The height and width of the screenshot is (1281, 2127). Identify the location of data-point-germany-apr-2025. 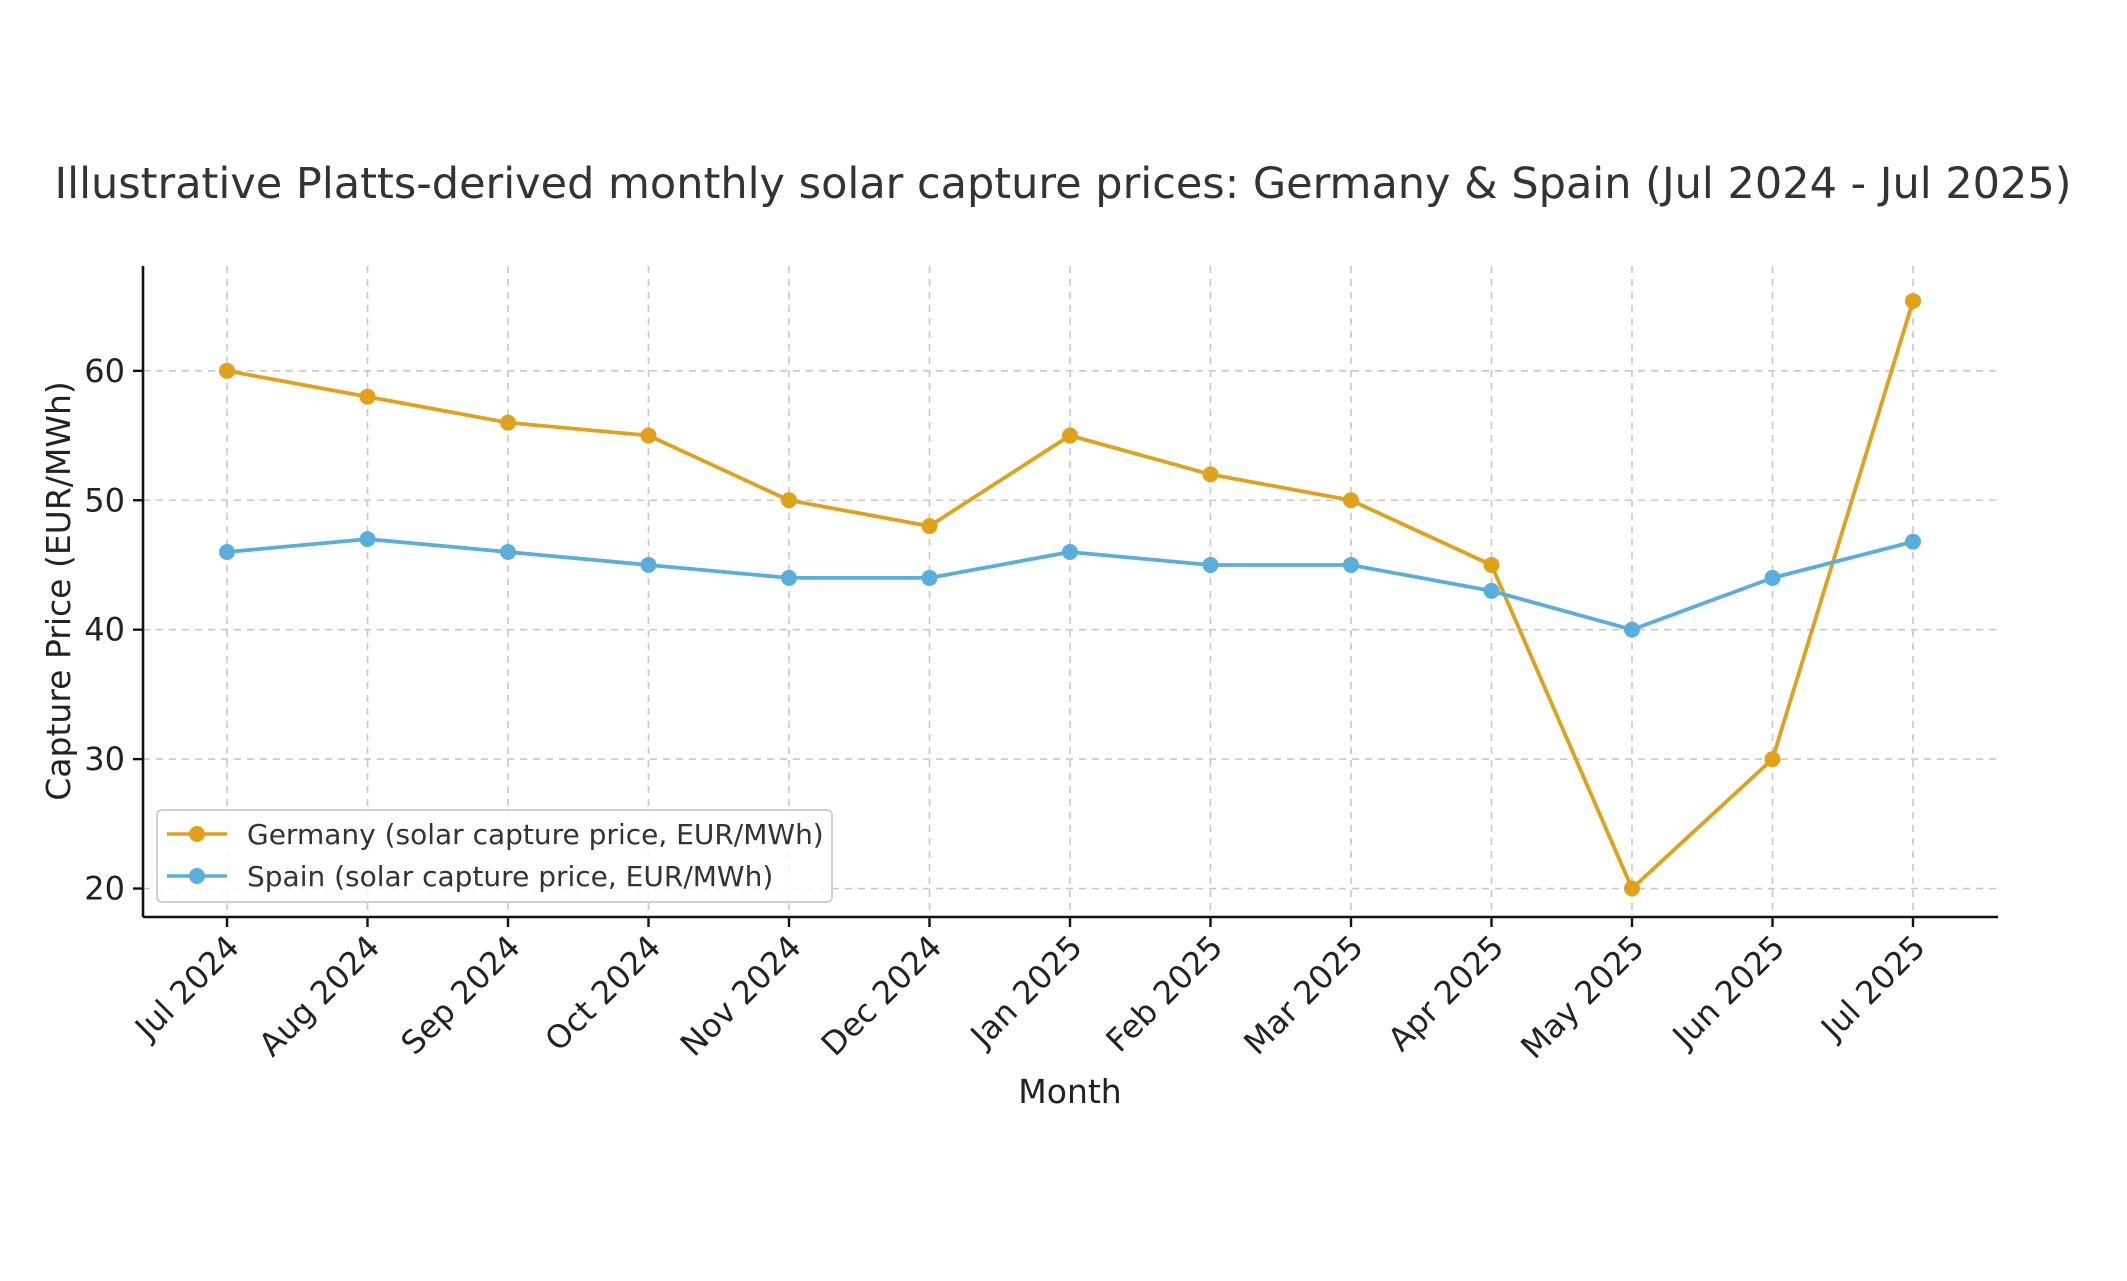
(1491, 564).